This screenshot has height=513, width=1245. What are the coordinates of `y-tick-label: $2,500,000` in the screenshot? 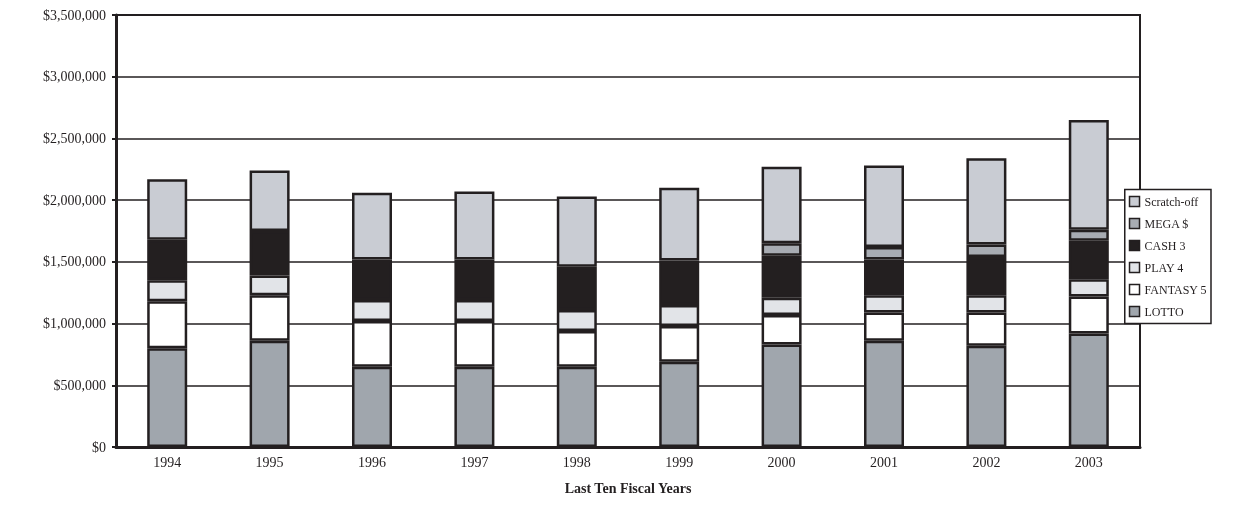 It's located at (74, 138).